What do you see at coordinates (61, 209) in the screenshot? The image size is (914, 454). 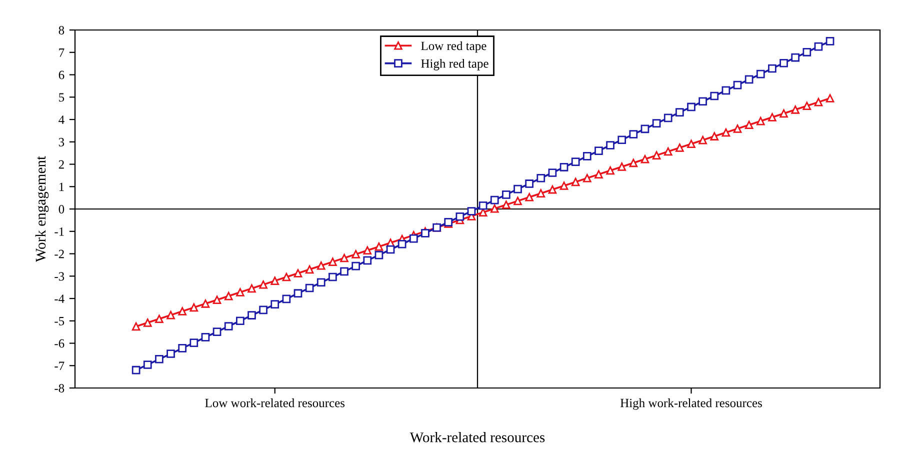 I see `y-tick-label: 0` at bounding box center [61, 209].